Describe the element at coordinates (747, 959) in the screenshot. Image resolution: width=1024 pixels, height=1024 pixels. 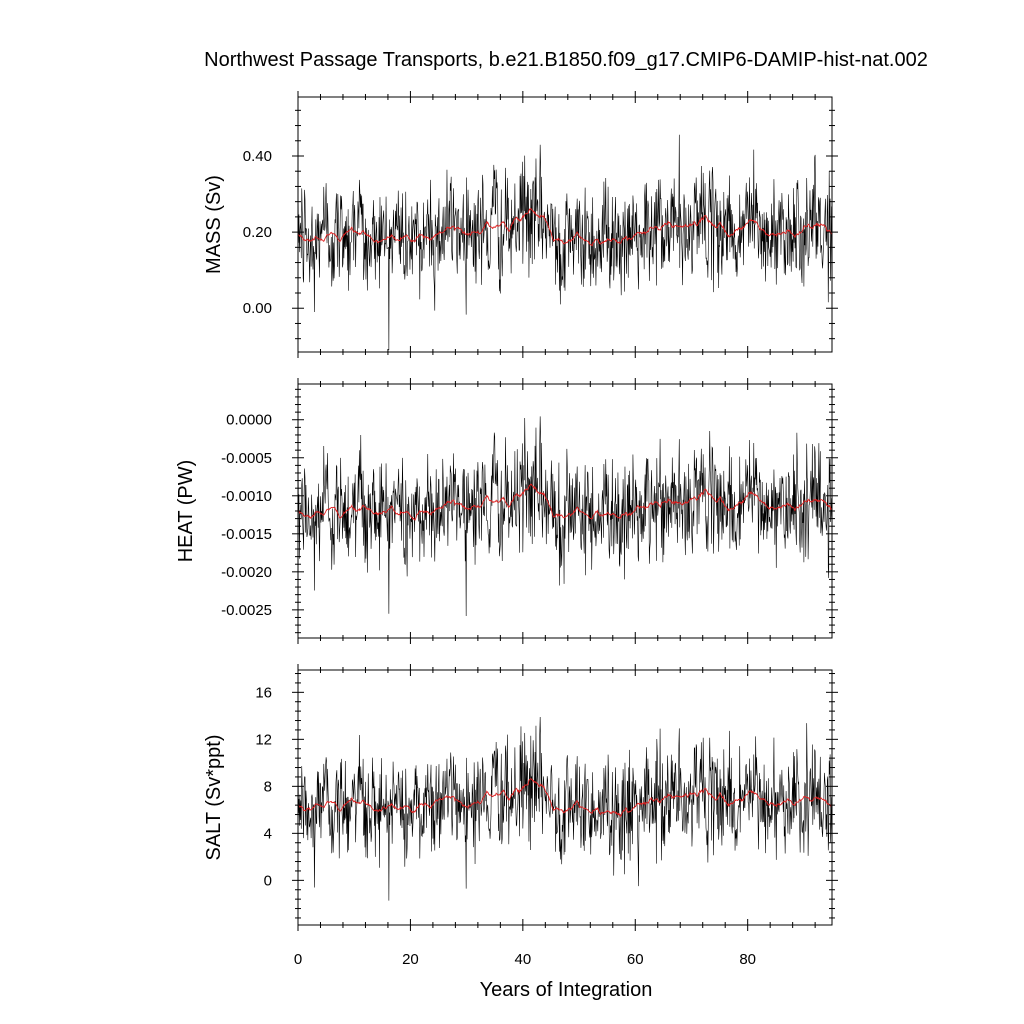
I see `x-tick-label: 80` at that location.